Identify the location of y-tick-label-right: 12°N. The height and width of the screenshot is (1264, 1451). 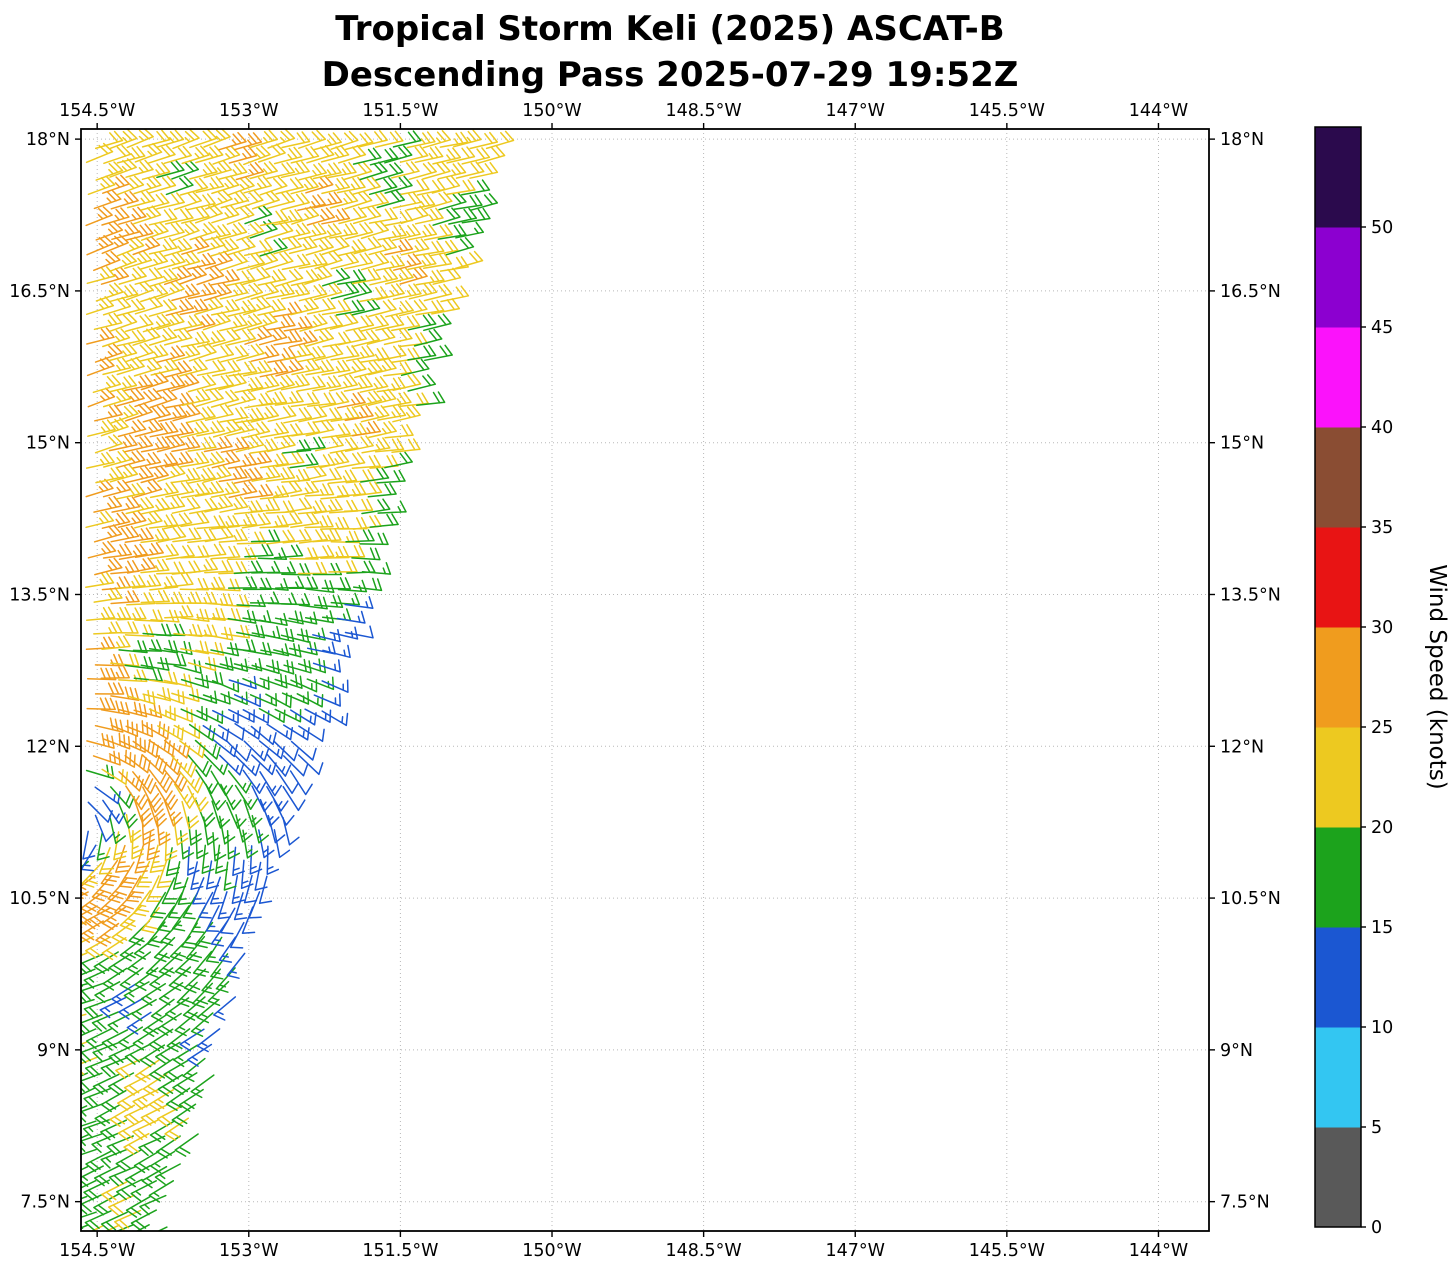
(1242, 747).